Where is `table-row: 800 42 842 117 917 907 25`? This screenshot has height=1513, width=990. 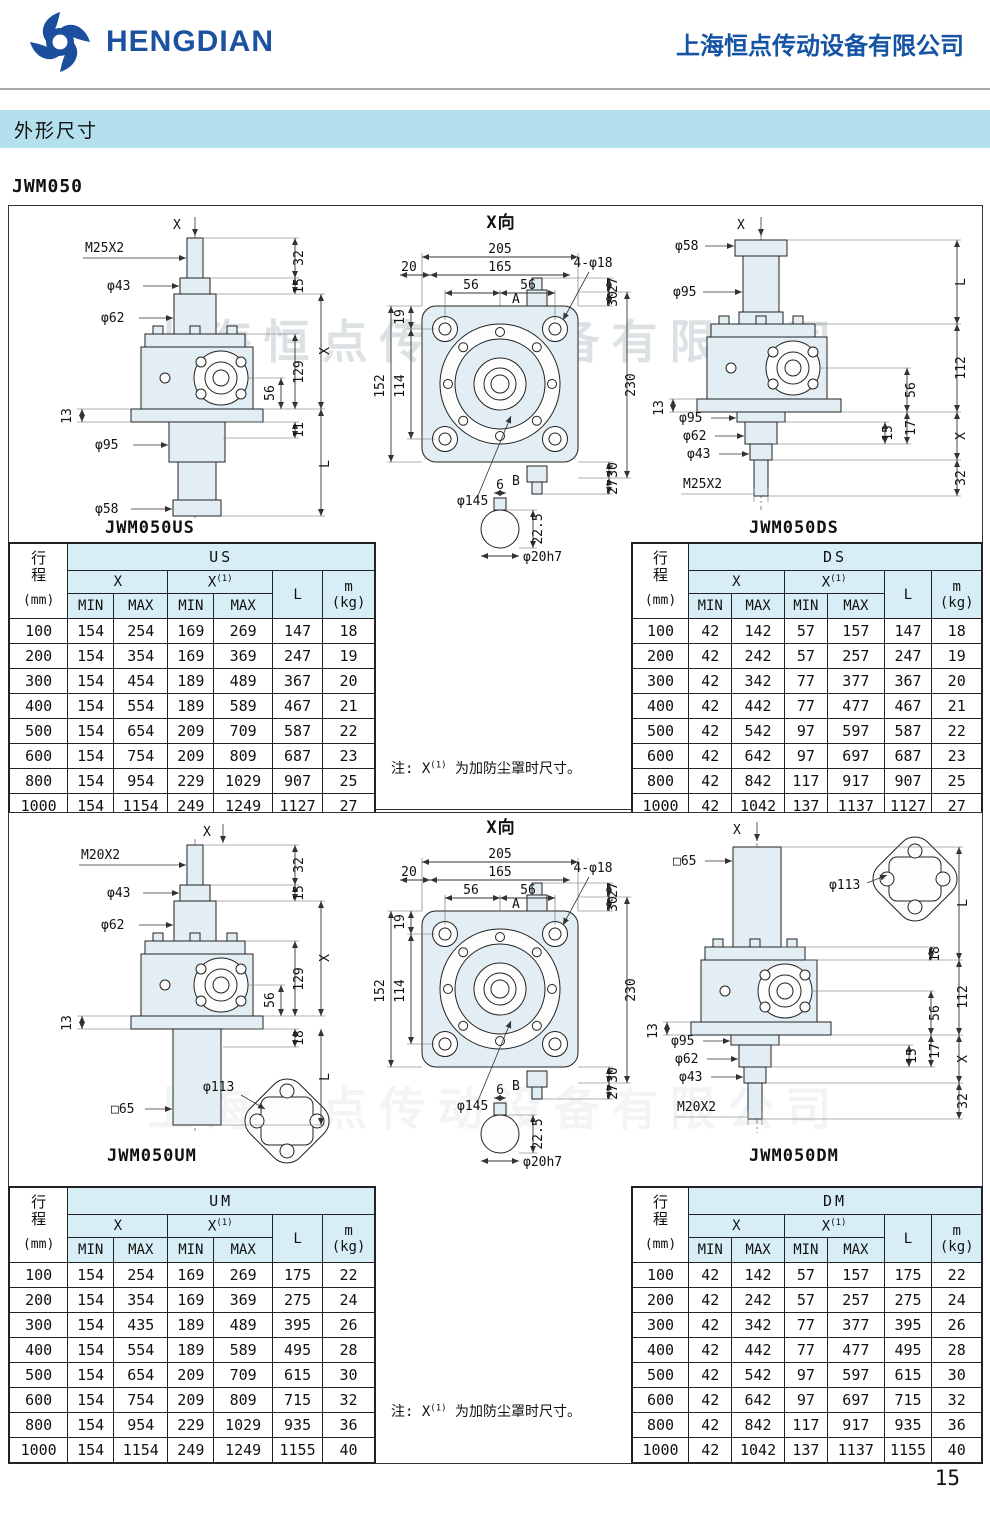
table-row: 800 42 842 117 917 907 25 is located at coordinates (807, 781).